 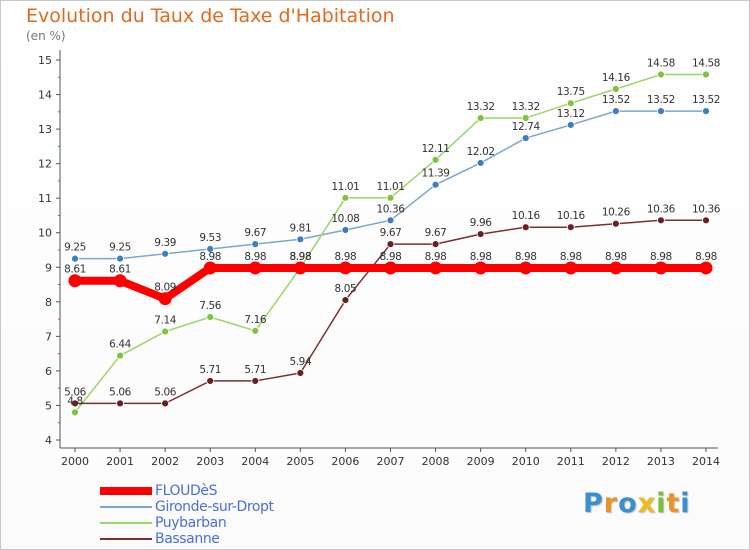 What do you see at coordinates (647, 503) in the screenshot?
I see `logo-letter: x` at bounding box center [647, 503].